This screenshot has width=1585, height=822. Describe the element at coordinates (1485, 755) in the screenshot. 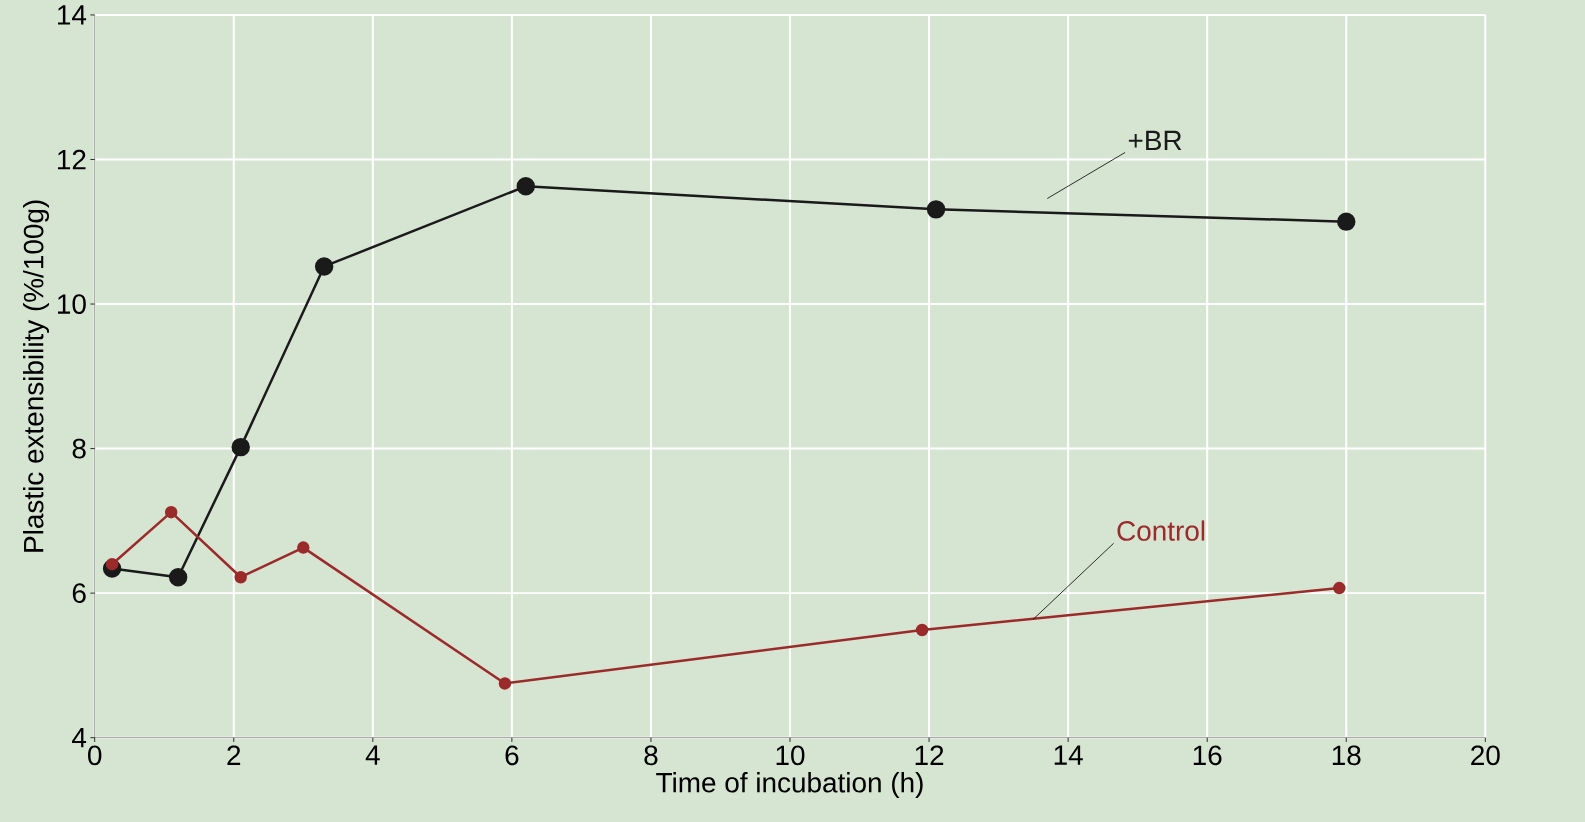

I see `x-tick-label: 20` at that location.